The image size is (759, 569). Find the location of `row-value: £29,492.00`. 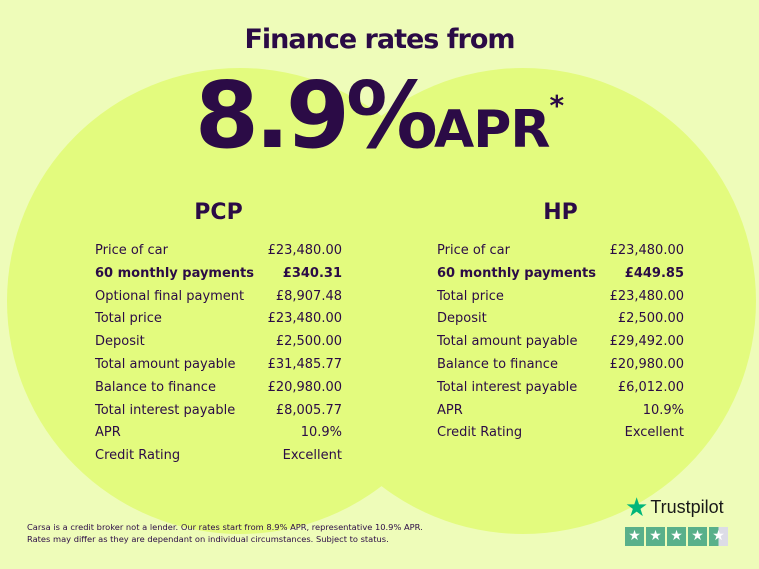

row-value: £29,492.00 is located at coordinates (646, 342).